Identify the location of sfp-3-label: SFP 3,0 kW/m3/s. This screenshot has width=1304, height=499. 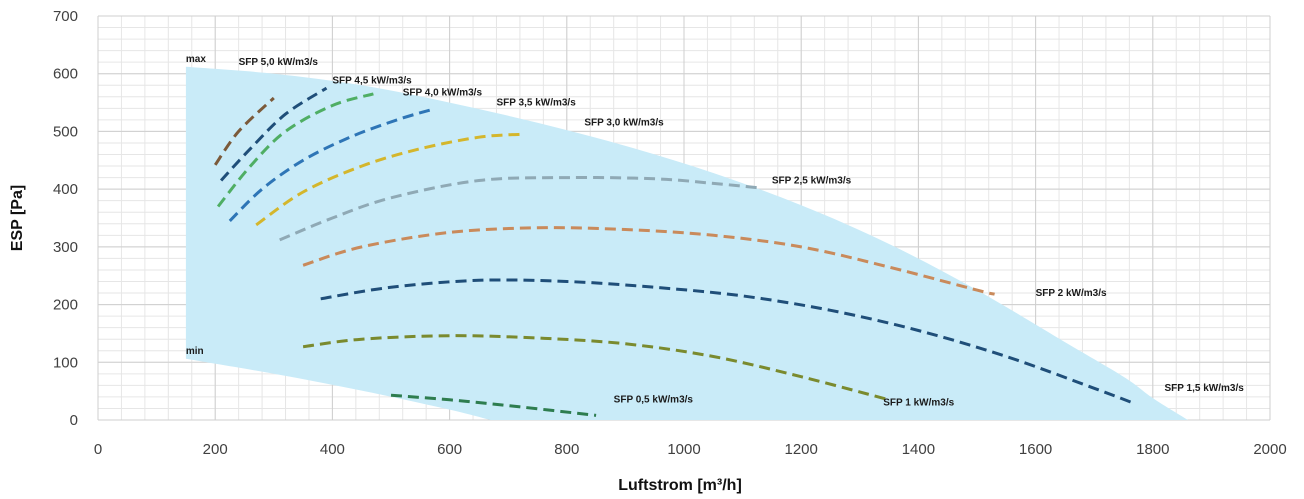
(624, 123).